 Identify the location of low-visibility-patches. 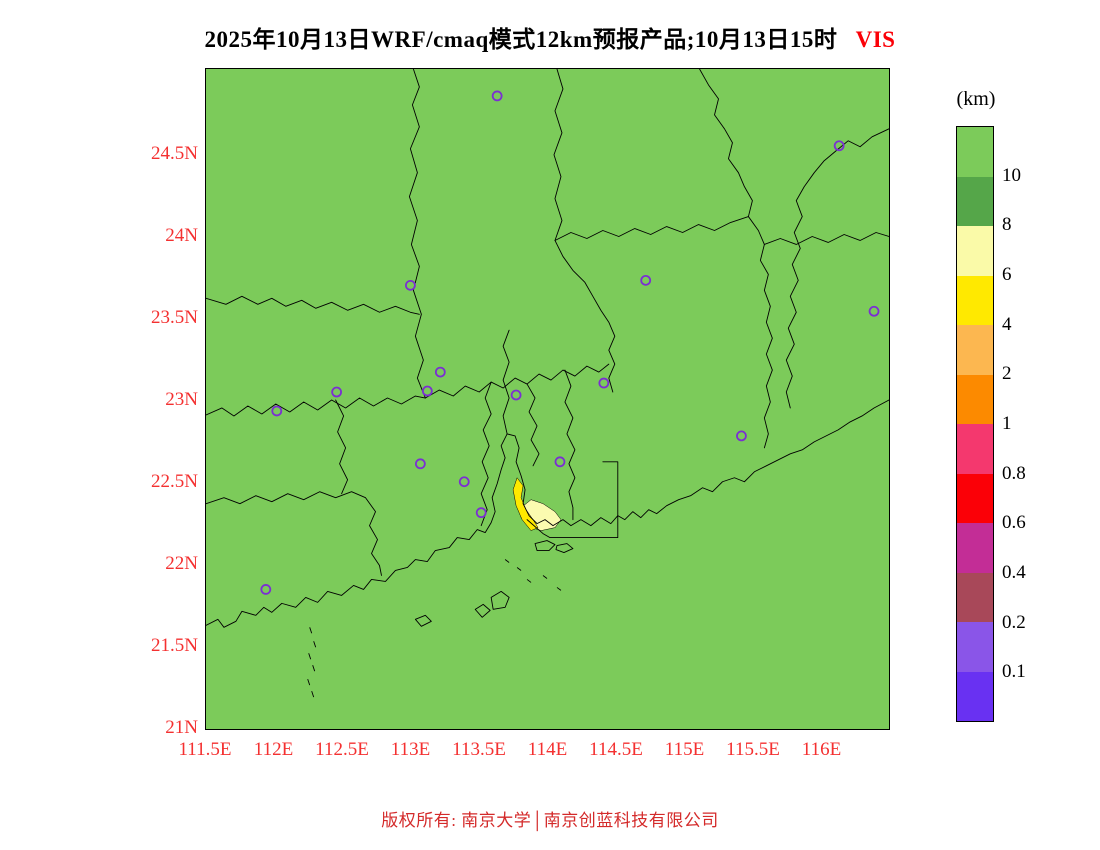
(537, 504).